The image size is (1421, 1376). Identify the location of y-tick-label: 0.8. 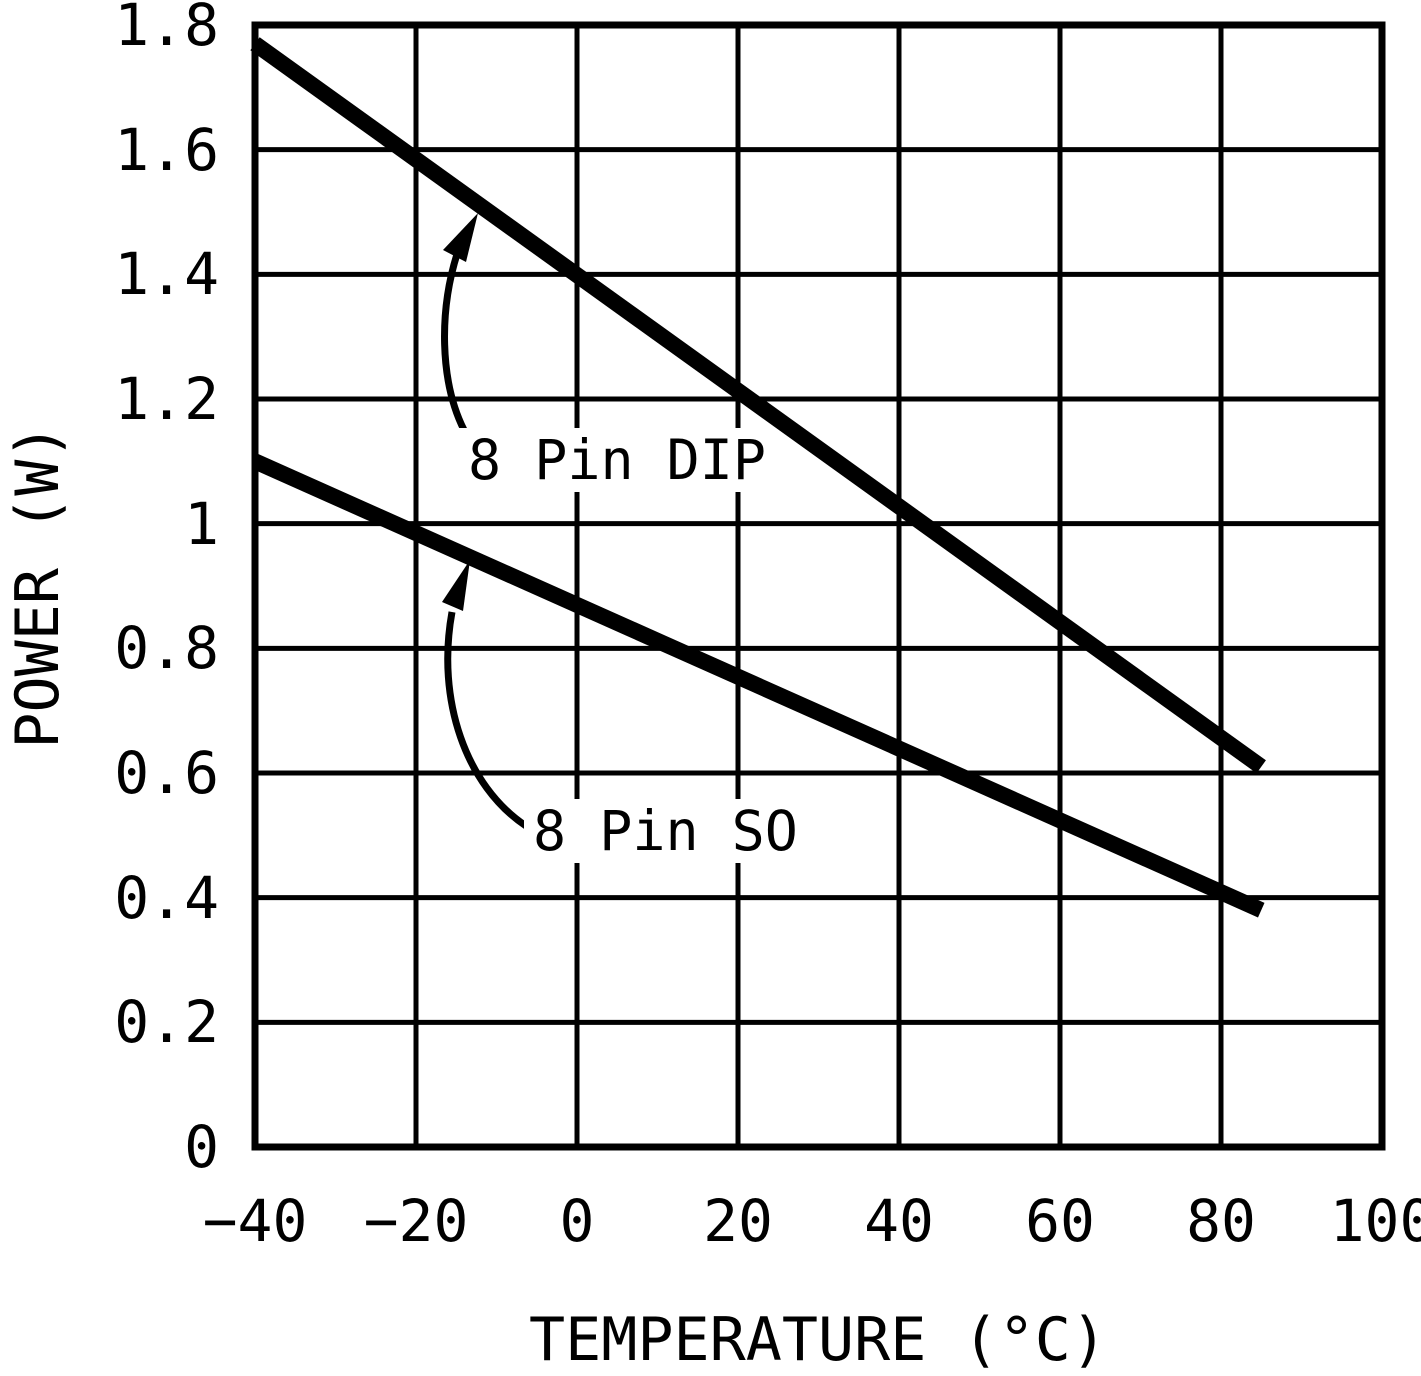
(166, 648).